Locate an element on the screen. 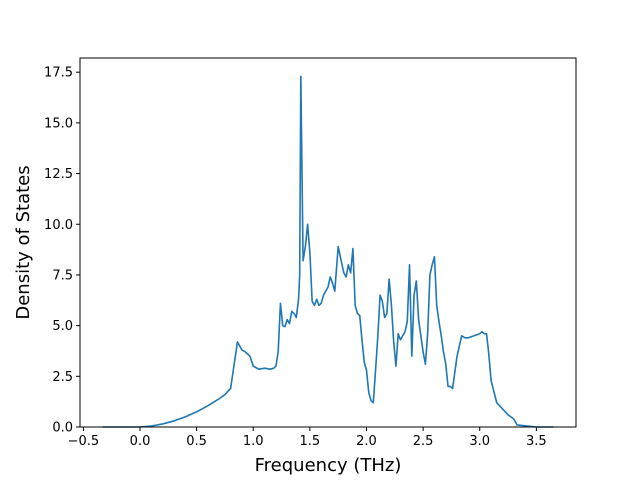 The height and width of the screenshot is (480, 640). y-tick-label: 5.0 is located at coordinates (62, 326).